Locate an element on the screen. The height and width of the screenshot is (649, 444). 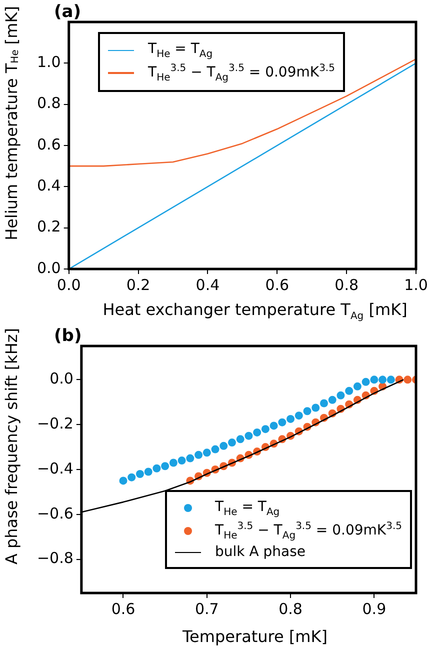
x-tick-label: 0.2 is located at coordinates (138, 285).